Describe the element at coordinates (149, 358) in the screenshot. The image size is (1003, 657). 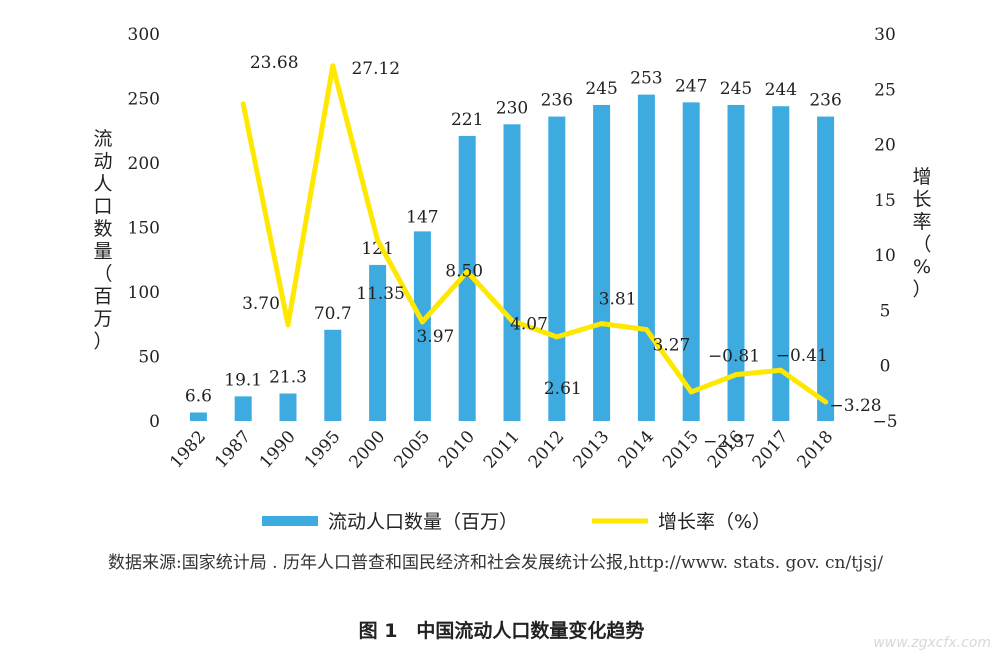
I see `left-axis-tick: 50` at that location.